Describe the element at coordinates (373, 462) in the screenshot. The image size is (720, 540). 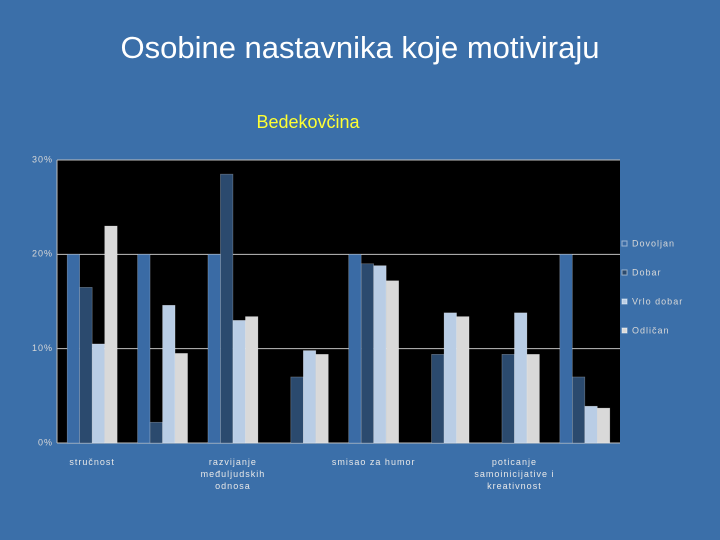
I see `x-tick-label: smisao za humor` at that location.